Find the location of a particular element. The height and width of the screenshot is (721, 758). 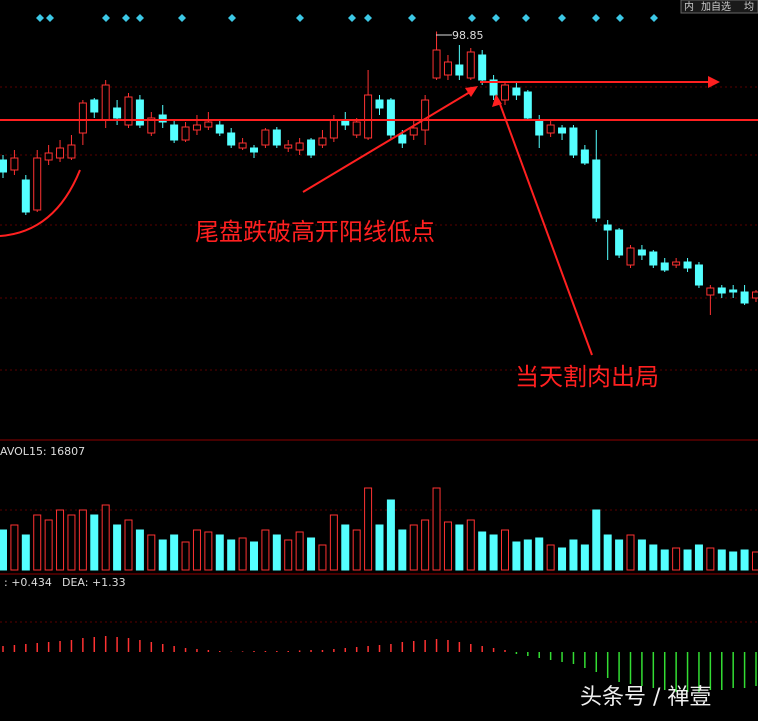

max-label: 98.85 is located at coordinates (468, 35).